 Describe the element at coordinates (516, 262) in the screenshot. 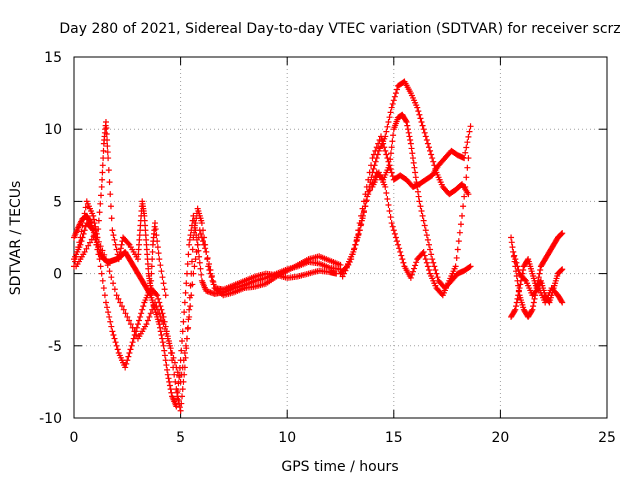

I see `data-point-arc-k` at that location.